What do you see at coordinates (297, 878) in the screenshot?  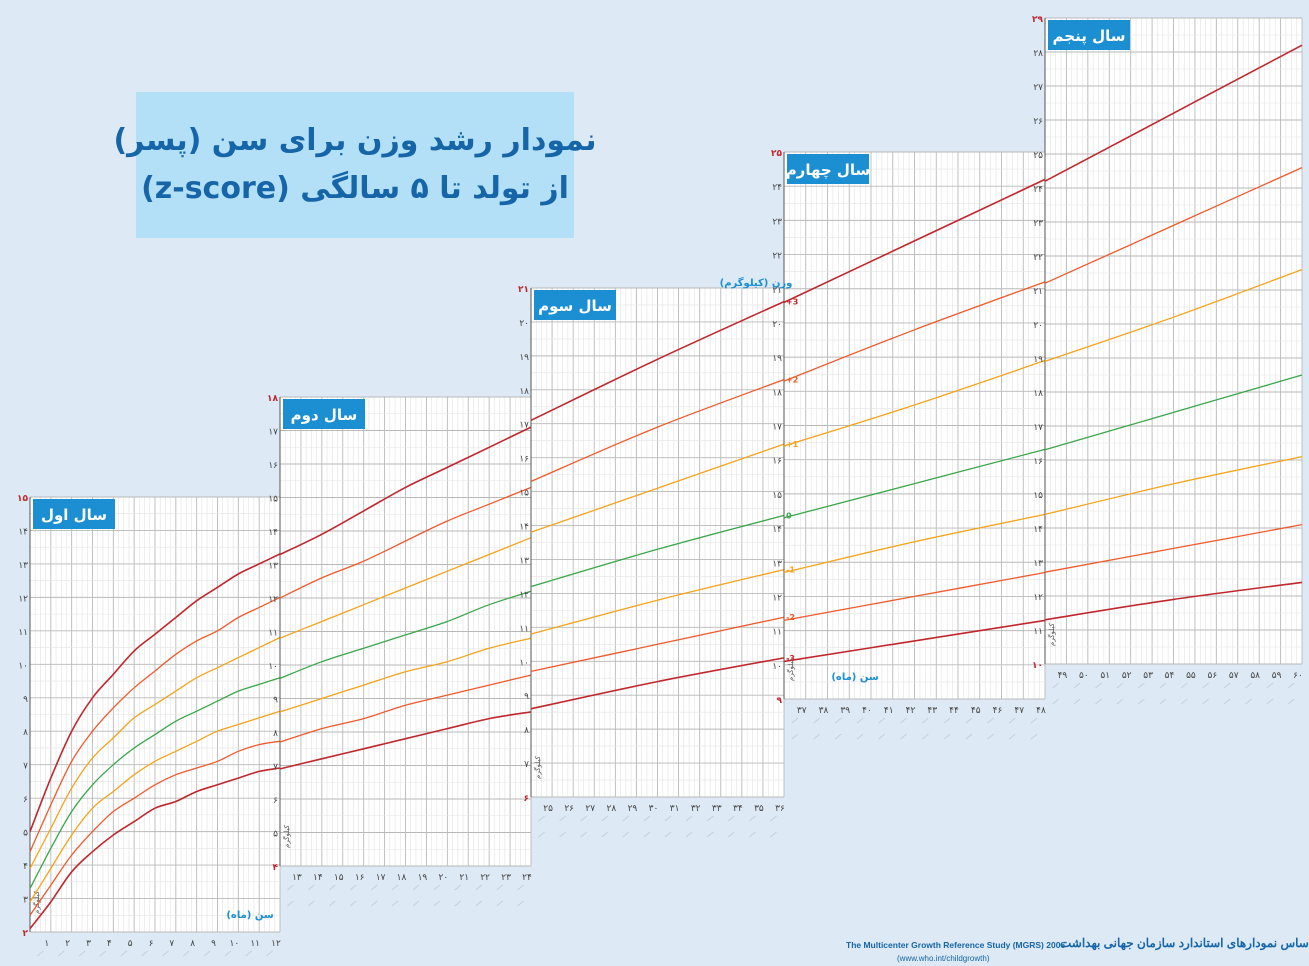 I see `x-tick-label: ۱۳` at bounding box center [297, 878].